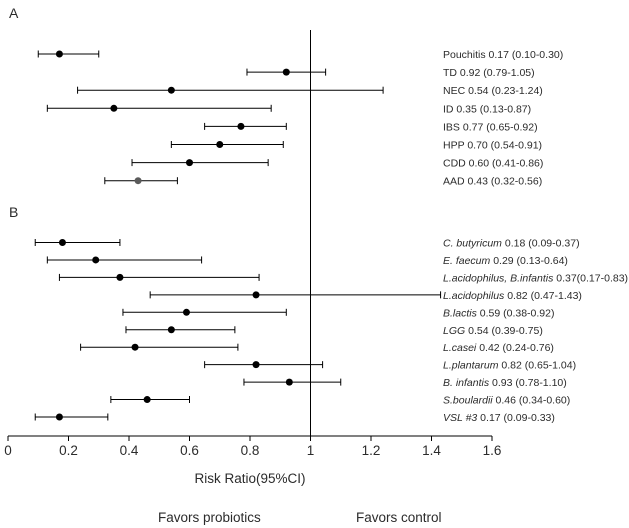 The height and width of the screenshot is (528, 629). I want to click on row-label: E. faecum 0.29 (0.13-0.64), so click(505, 261).